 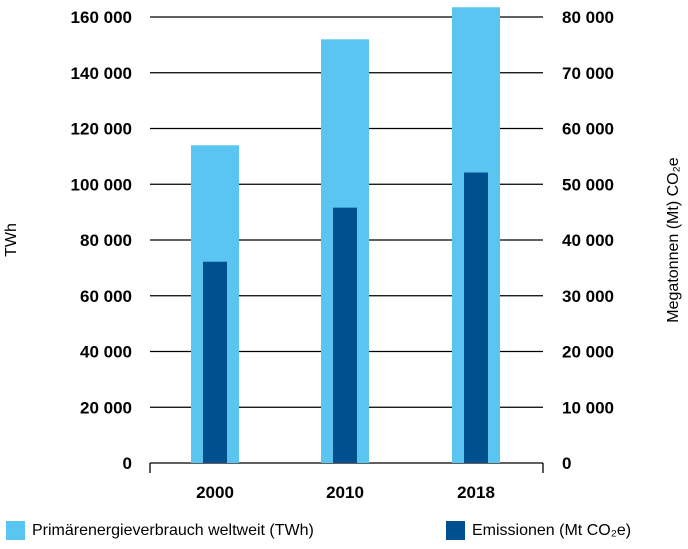 What do you see at coordinates (106, 407) in the screenshot?
I see `y-tick-label: 20 000` at bounding box center [106, 407].